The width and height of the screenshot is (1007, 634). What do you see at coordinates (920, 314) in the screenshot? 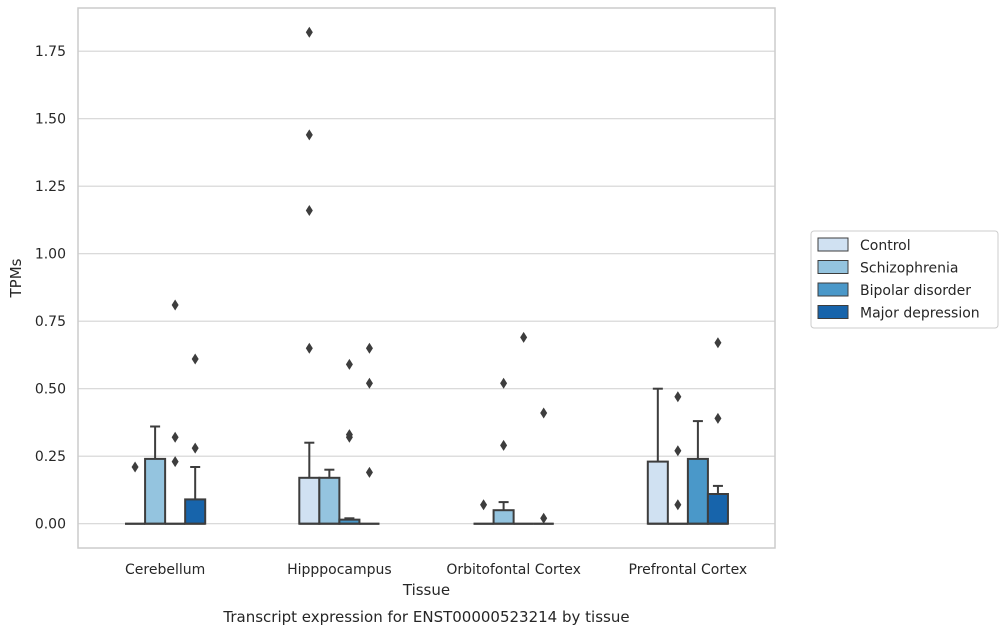
I see `legend-label: Major depression` at bounding box center [920, 314].